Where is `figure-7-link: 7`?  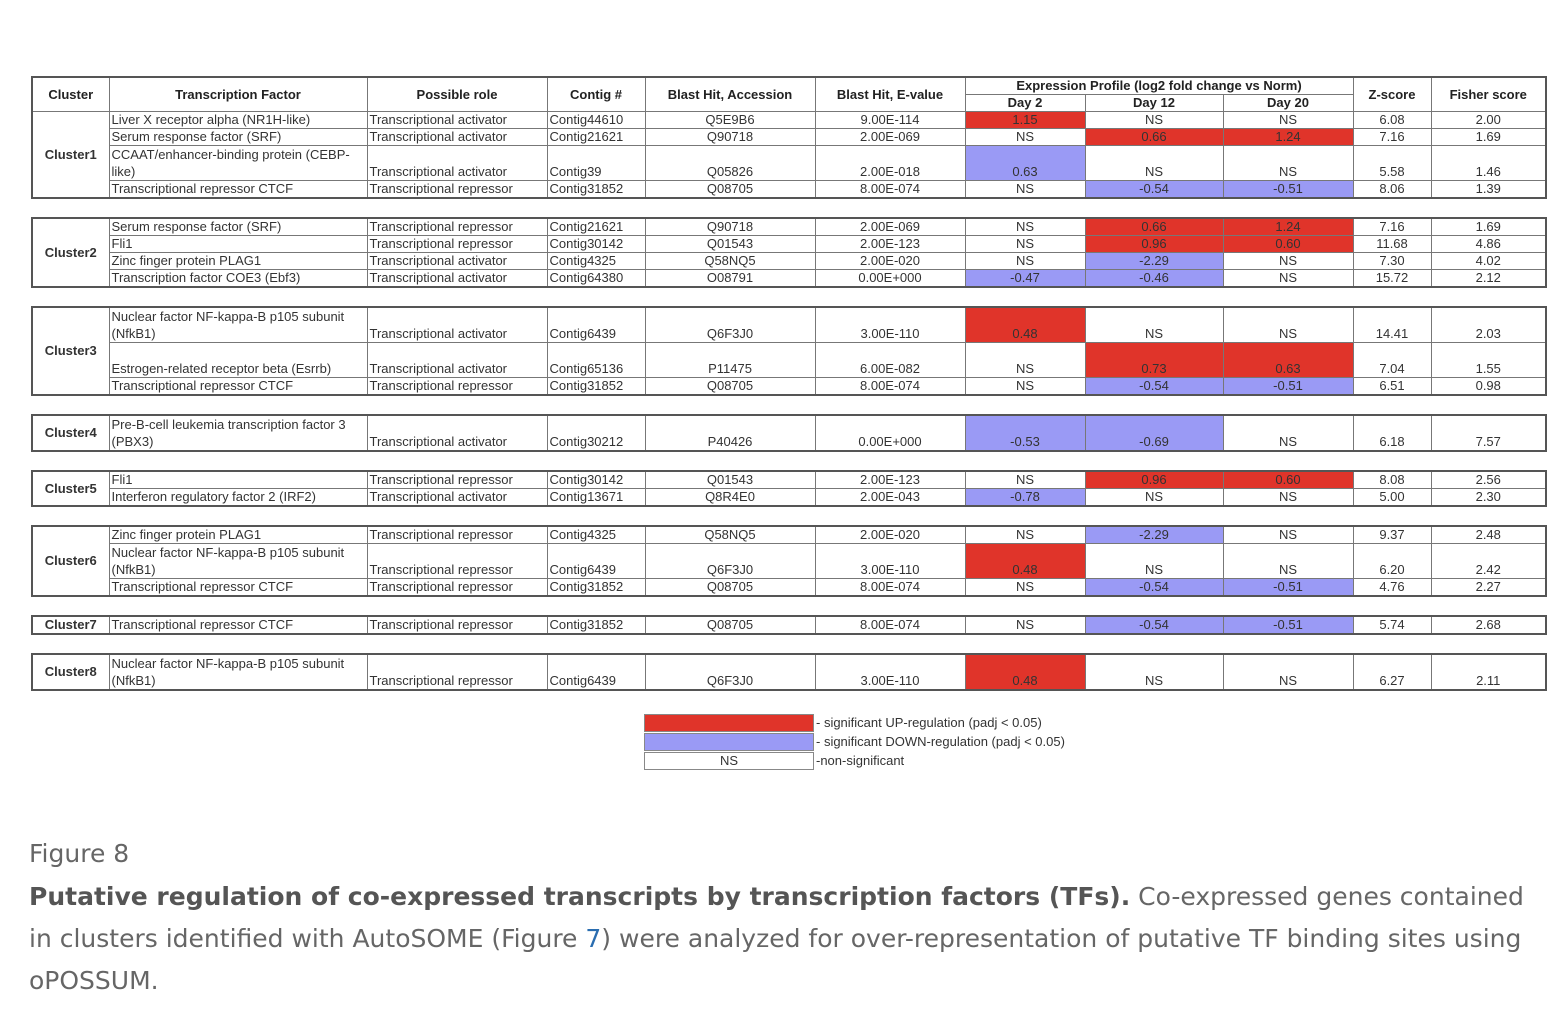
figure-7-link: 7 is located at coordinates (593, 938).